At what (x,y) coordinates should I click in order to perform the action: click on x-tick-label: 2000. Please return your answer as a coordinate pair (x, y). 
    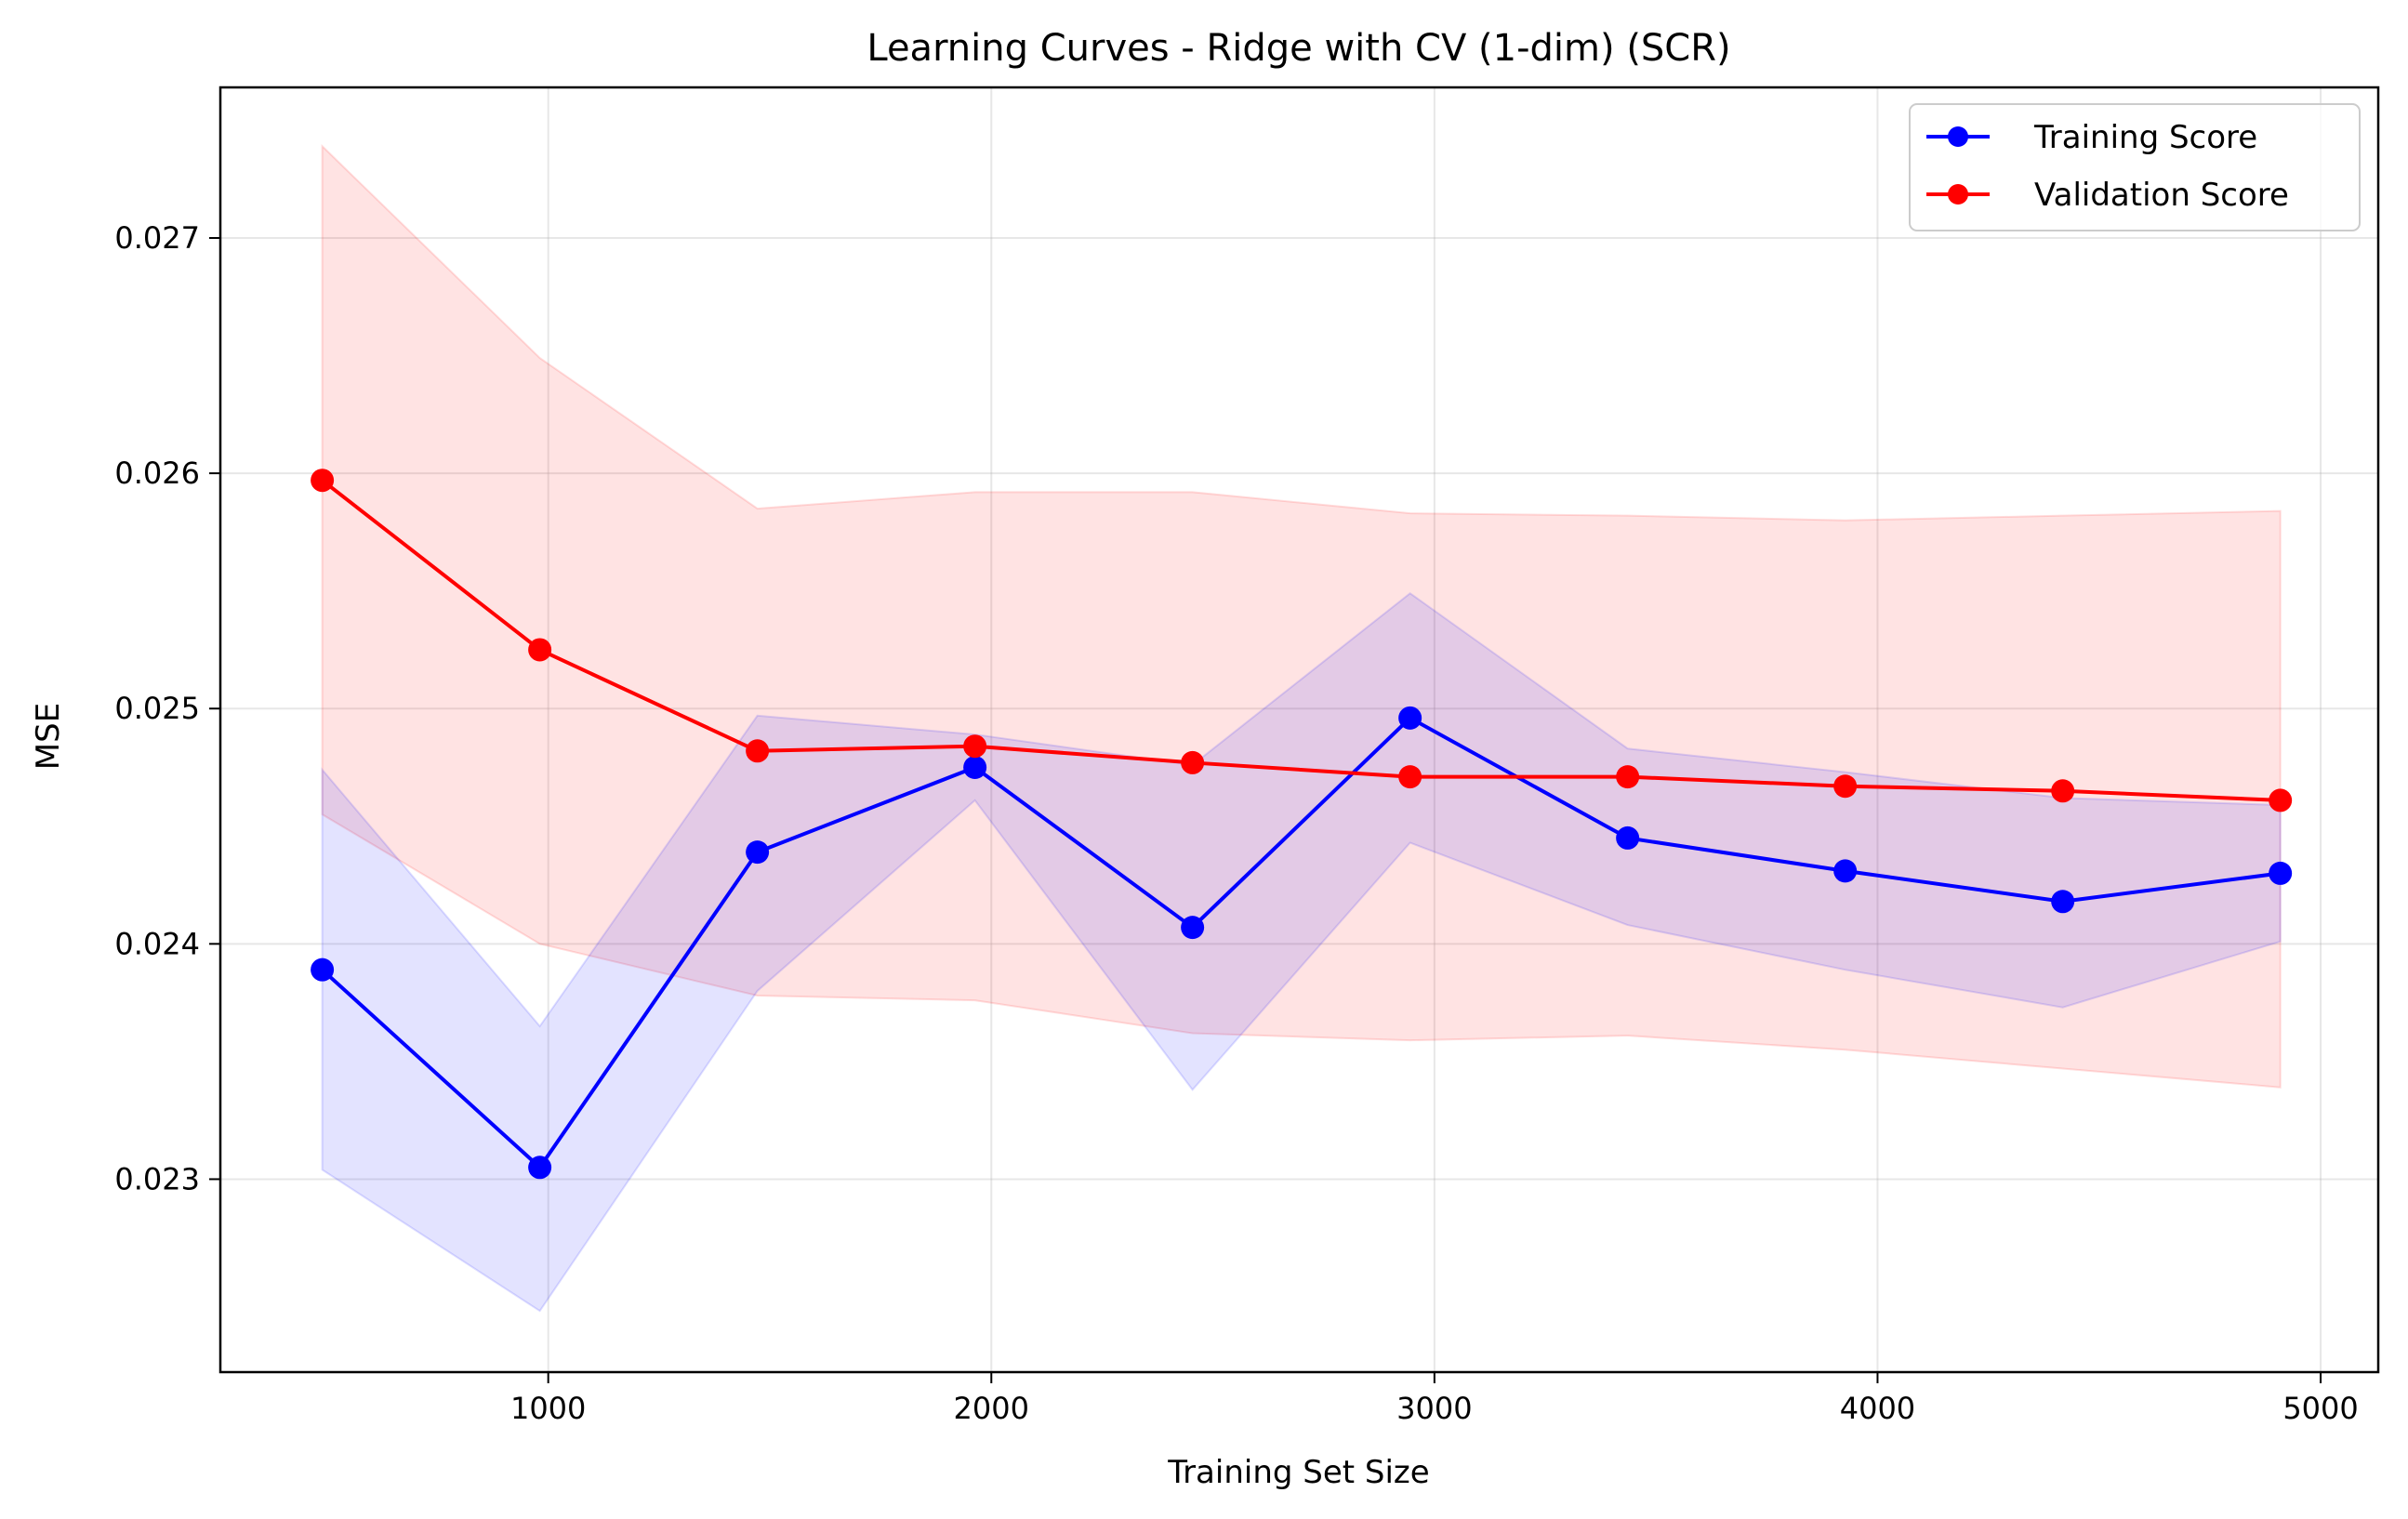
    Looking at the image, I should click on (991, 1408).